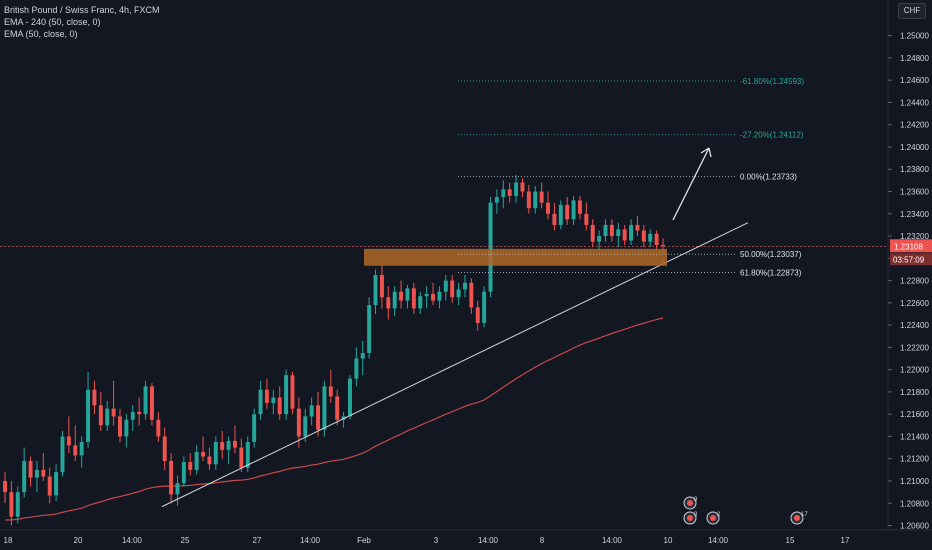 Image resolution: width=932 pixels, height=550 pixels. Describe the element at coordinates (914, 414) in the screenshot. I see `y-tick-label: 1.21600` at that location.